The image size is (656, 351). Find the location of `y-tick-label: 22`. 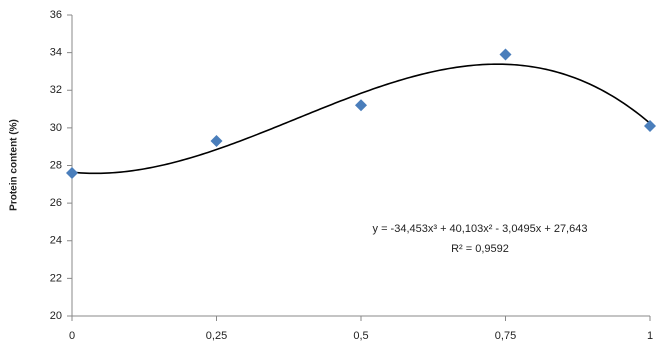

y-tick-label: 22 is located at coordinates (56, 278).